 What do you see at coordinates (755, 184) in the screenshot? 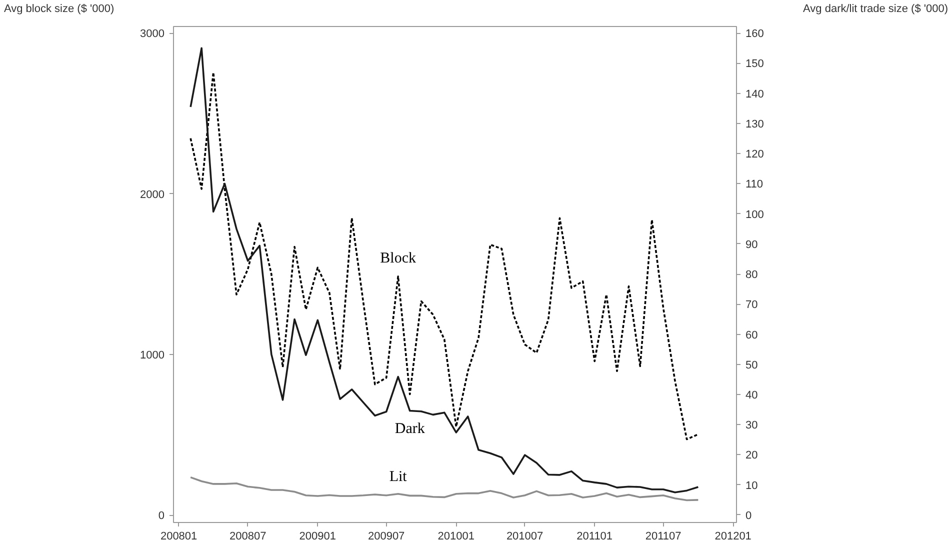
I see `y2-tick-label: 110` at bounding box center [755, 184].